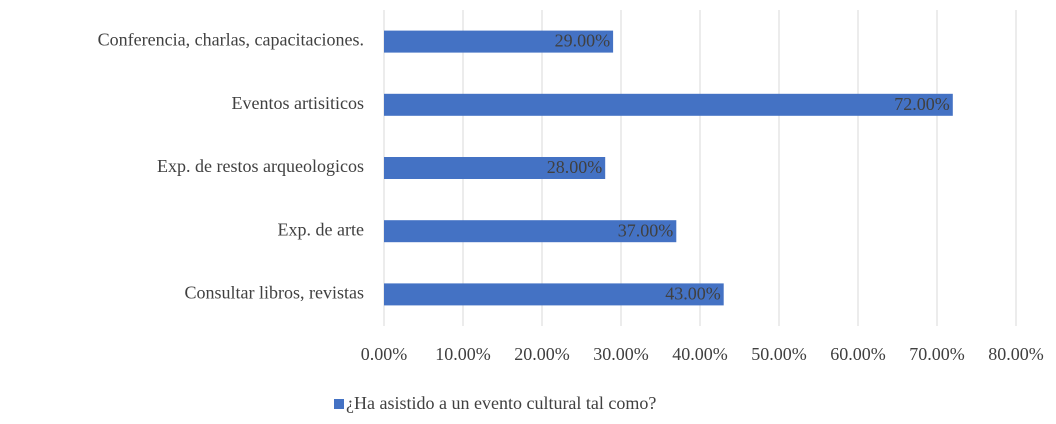 The image size is (1056, 424). What do you see at coordinates (231, 40) in the screenshot?
I see `y-tick-label: Conferencia, charlas, capacitaciones.` at bounding box center [231, 40].